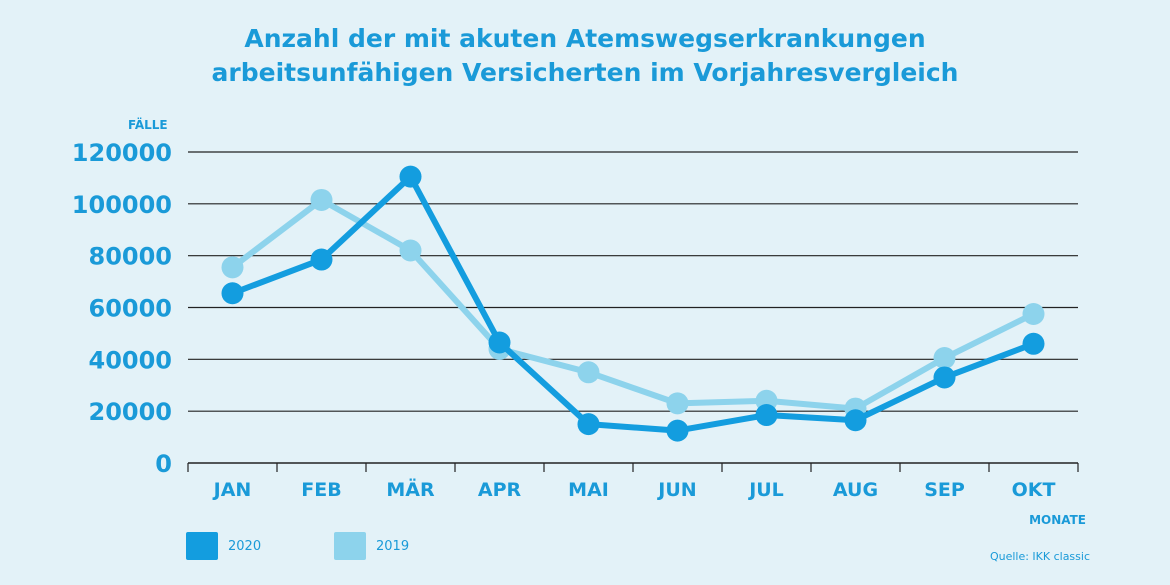 This screenshot has width=1170, height=585. I want to click on x-tick-label: APR, so click(500, 490).